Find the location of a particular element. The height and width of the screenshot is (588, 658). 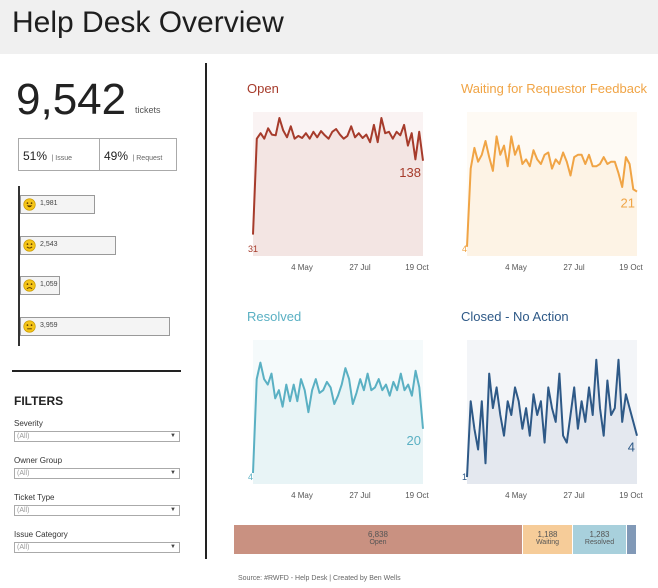

neutral-face-icon is located at coordinates (29, 326).